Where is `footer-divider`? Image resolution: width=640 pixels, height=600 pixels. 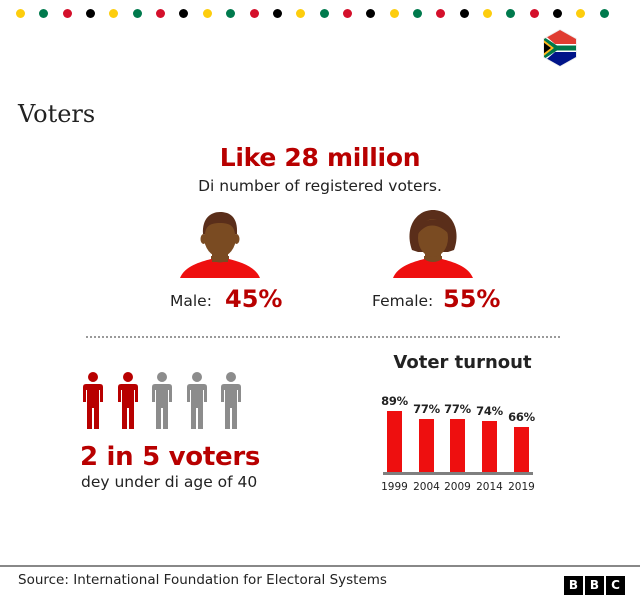
footer-divider is located at coordinates (320, 566).